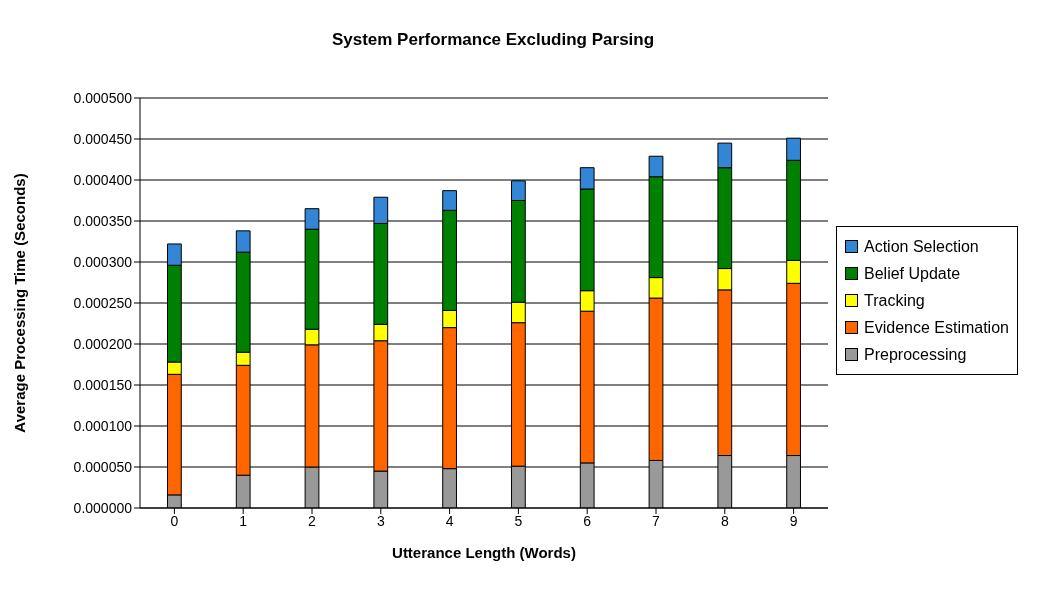  Describe the element at coordinates (103, 343) in the screenshot. I see `y-tick-label: 0.000200` at that location.